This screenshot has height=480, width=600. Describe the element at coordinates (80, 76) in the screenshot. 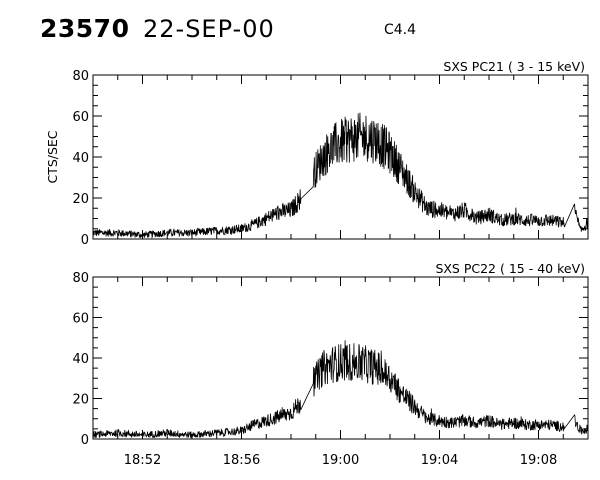

I see `y-tick-label-1: 80` at that location.